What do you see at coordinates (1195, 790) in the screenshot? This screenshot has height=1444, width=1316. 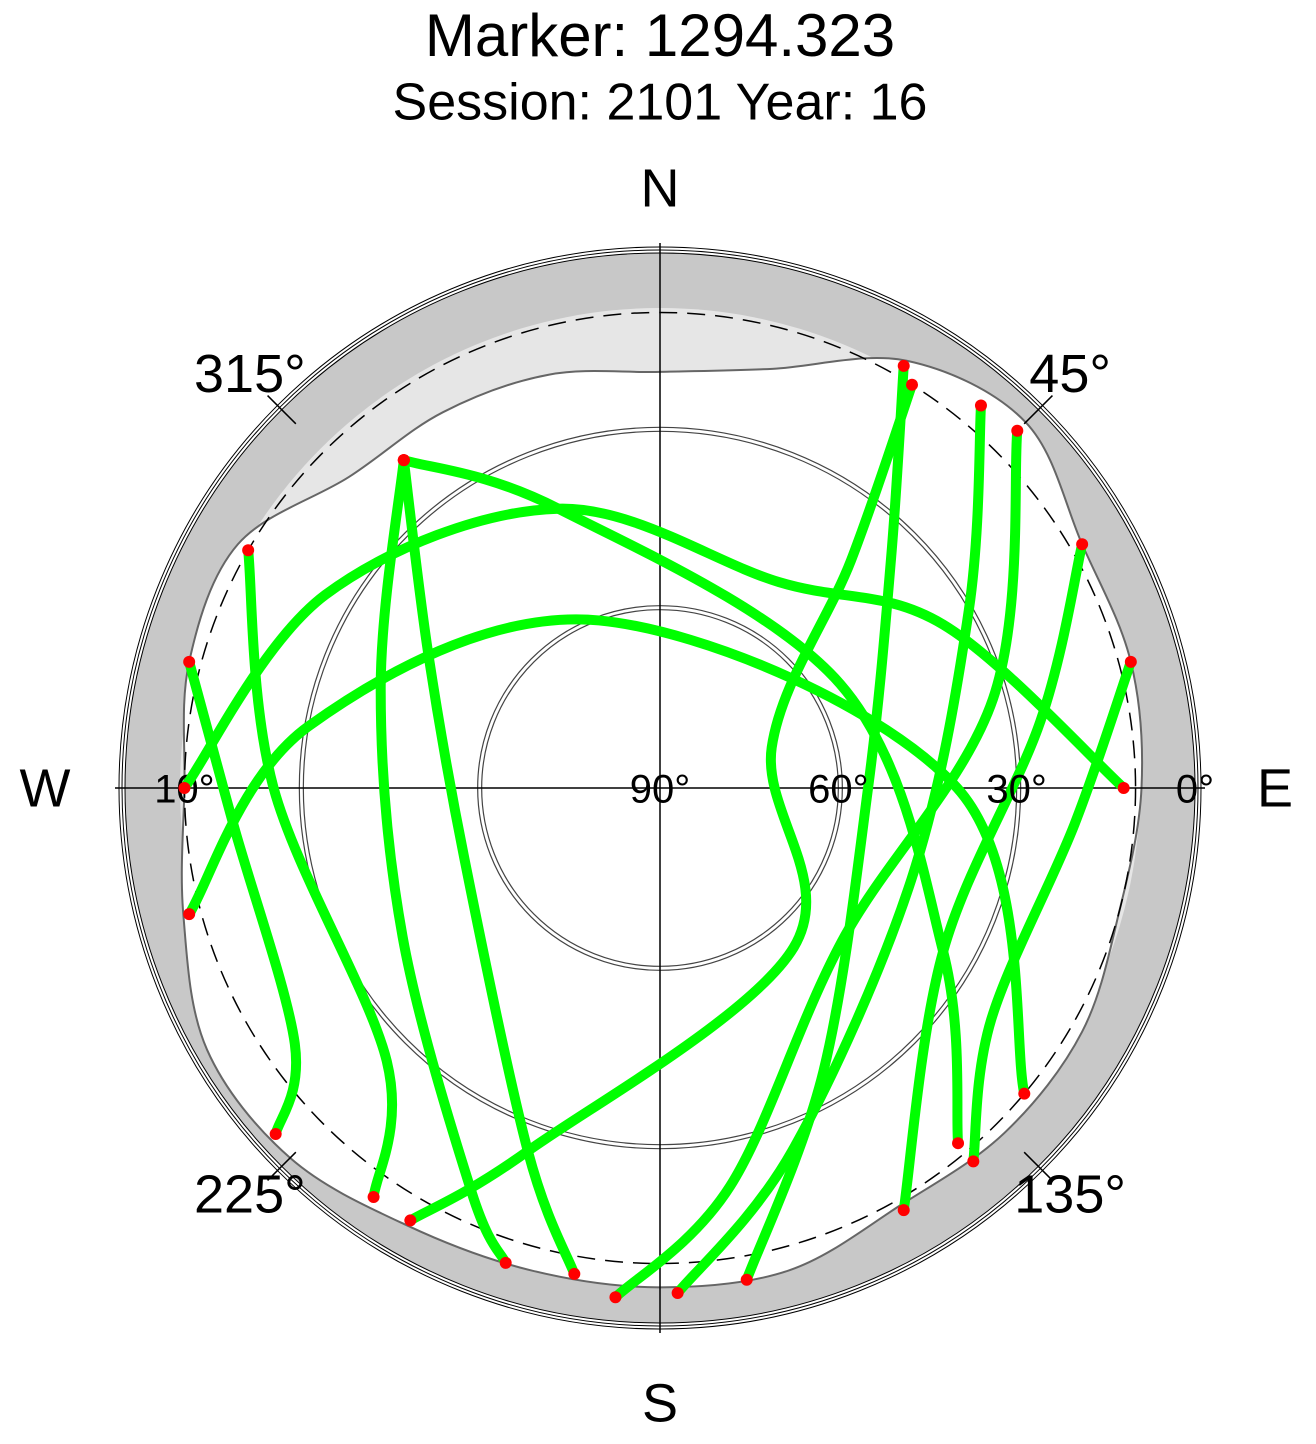 I see `elevation-label: 0°` at bounding box center [1195, 790].